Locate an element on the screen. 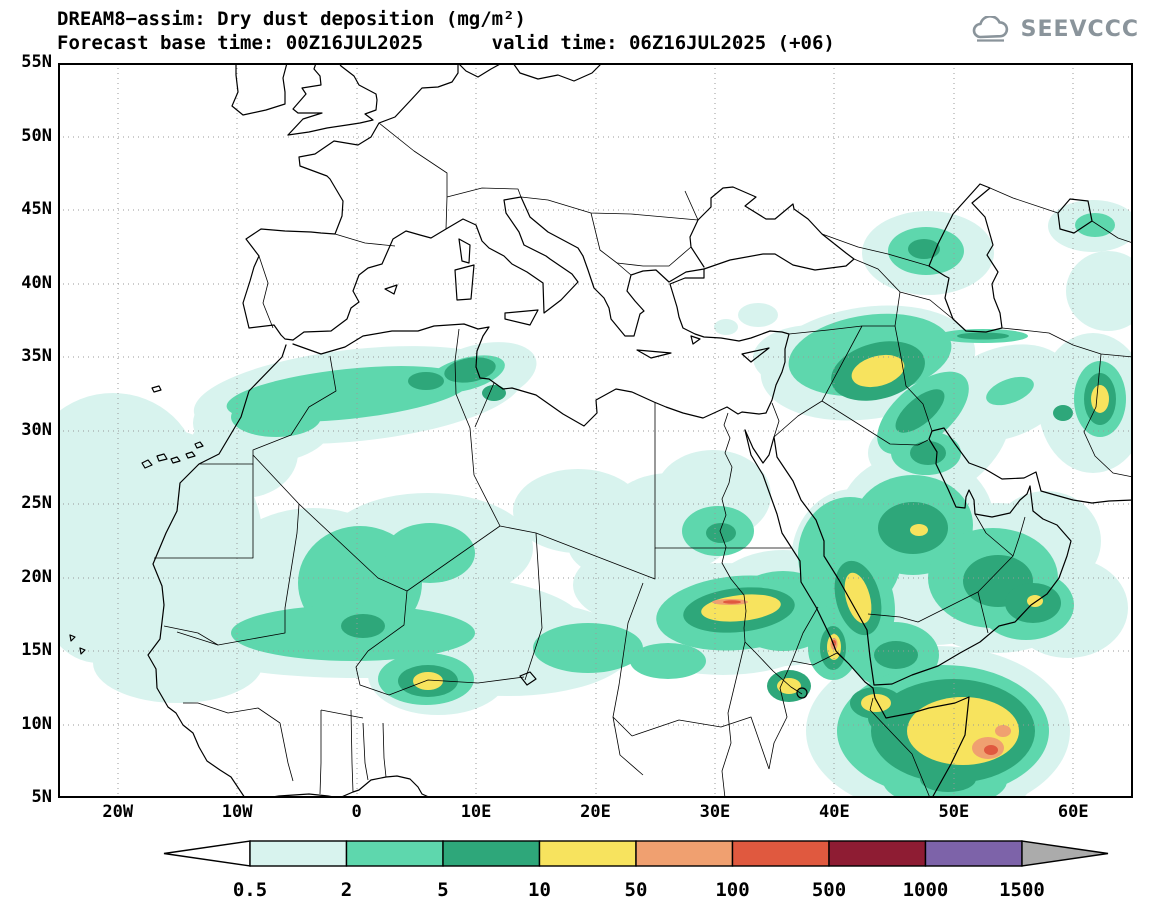 This screenshot has width=1165, height=907. seevccc-logo: SEEVCCC is located at coordinates (1054, 29).